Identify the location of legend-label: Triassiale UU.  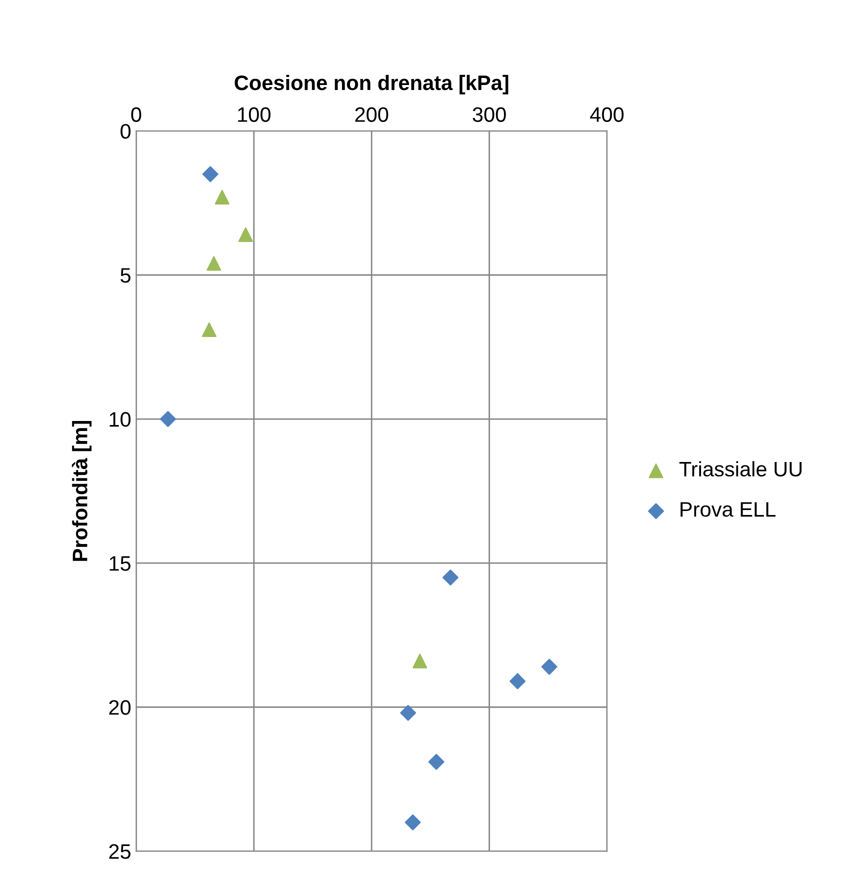
(740, 469).